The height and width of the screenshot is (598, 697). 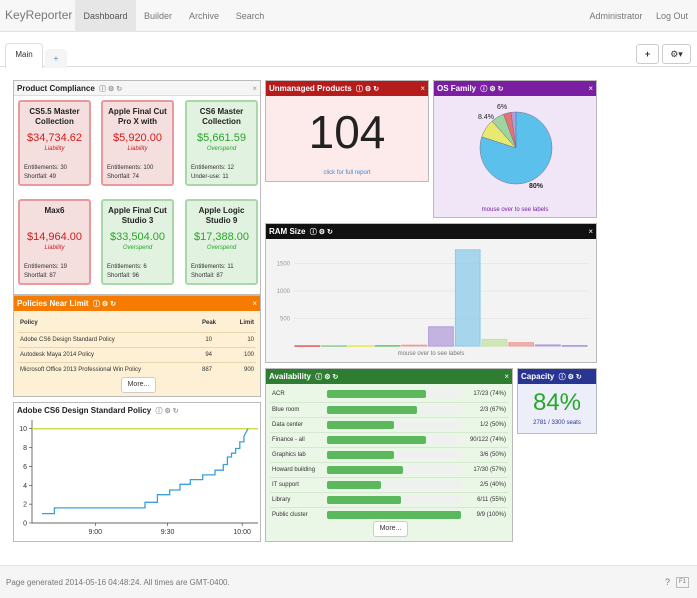 What do you see at coordinates (389, 424) in the screenshot?
I see `list-item: Data center 1/2 (50%)` at bounding box center [389, 424].